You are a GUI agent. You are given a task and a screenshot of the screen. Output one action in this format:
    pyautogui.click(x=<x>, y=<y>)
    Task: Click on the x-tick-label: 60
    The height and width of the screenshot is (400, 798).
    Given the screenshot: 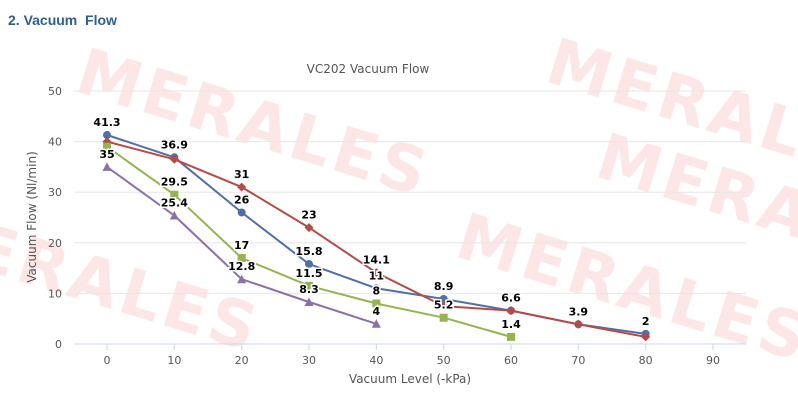 What is the action you would take?
    pyautogui.click(x=511, y=360)
    